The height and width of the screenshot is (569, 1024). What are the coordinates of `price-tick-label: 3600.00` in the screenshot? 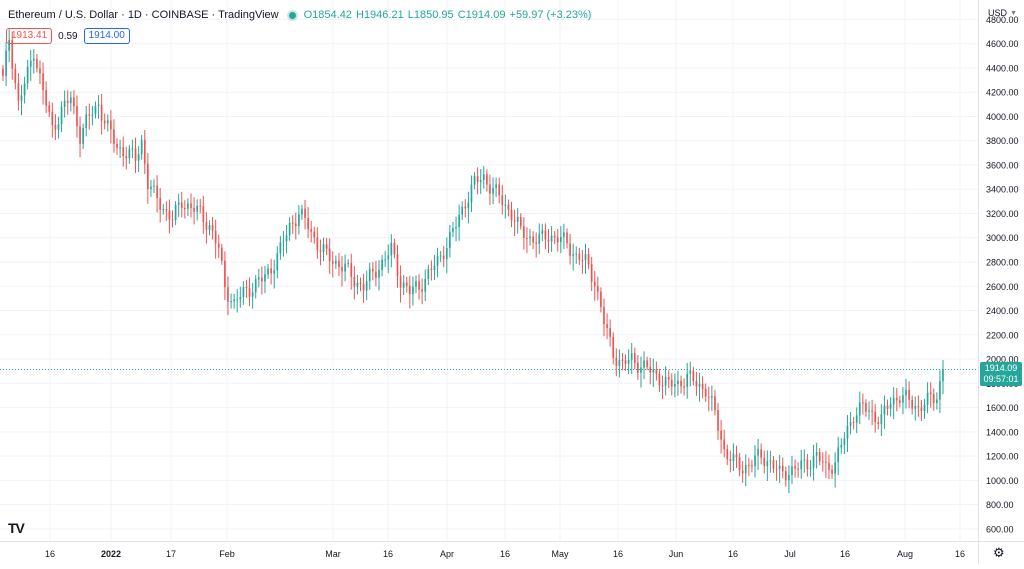 It's located at (1002, 165).